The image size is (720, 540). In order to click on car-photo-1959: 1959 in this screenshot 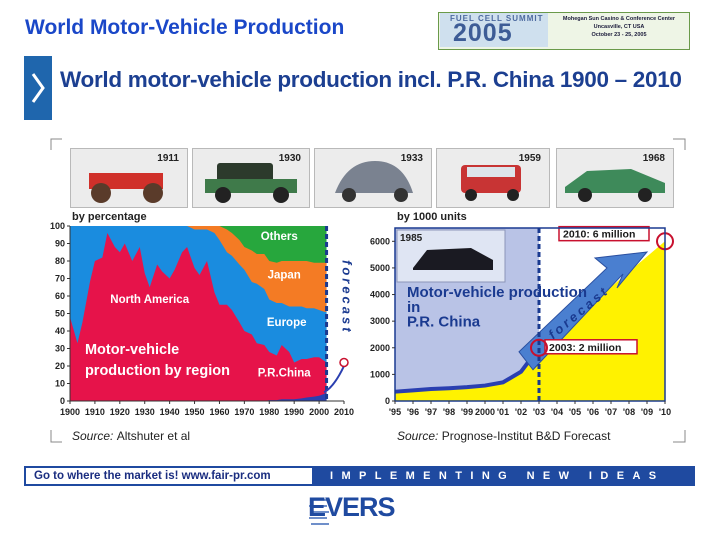, I will do `click(493, 178)`.